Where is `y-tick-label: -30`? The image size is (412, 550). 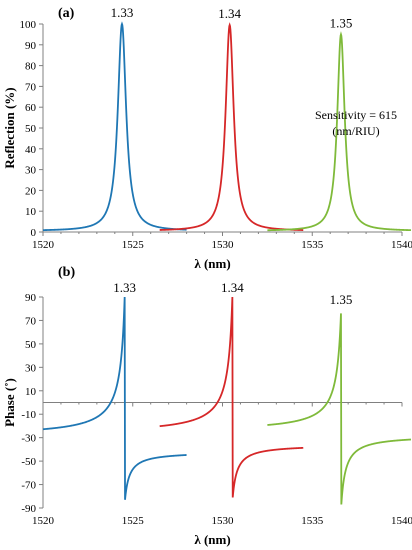 y-tick-label: -30 is located at coordinates (28, 439).